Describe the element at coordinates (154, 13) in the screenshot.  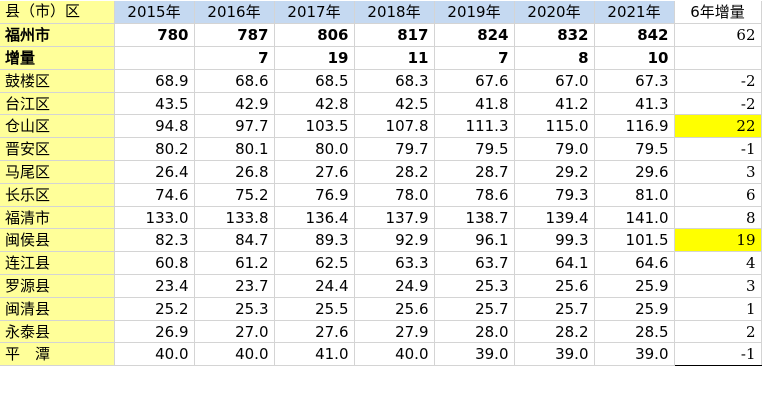
I see `header-year-cell: 2015年` at that location.